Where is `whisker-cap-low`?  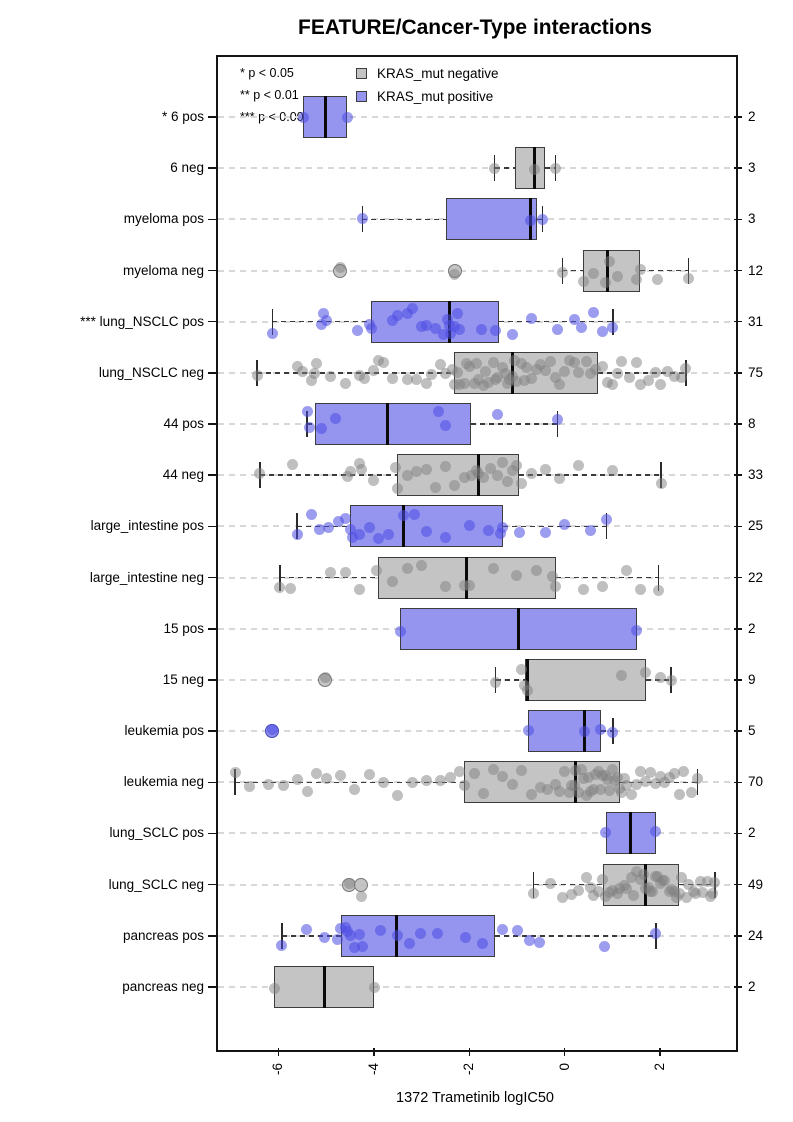
whisker-cap-low is located at coordinates (282, 935).